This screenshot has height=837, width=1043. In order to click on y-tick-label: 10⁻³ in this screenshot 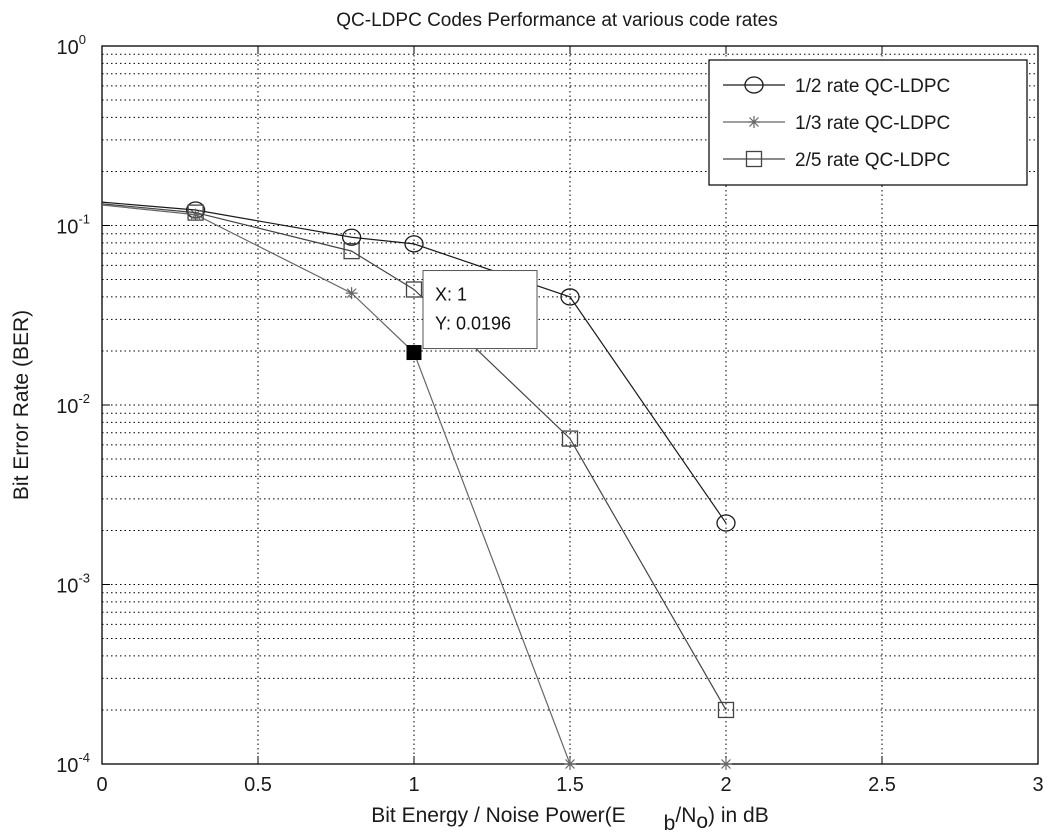, I will do `click(73, 584)`.